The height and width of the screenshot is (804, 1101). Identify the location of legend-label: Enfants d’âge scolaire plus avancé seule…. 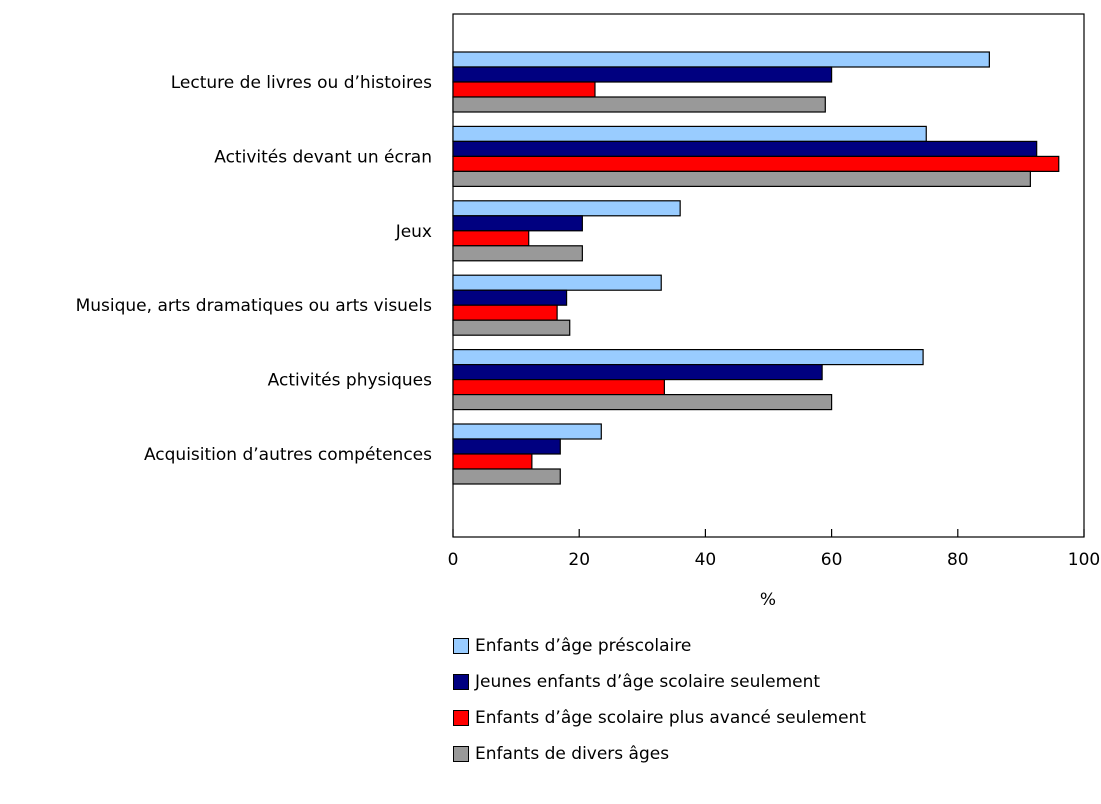
(670, 718).